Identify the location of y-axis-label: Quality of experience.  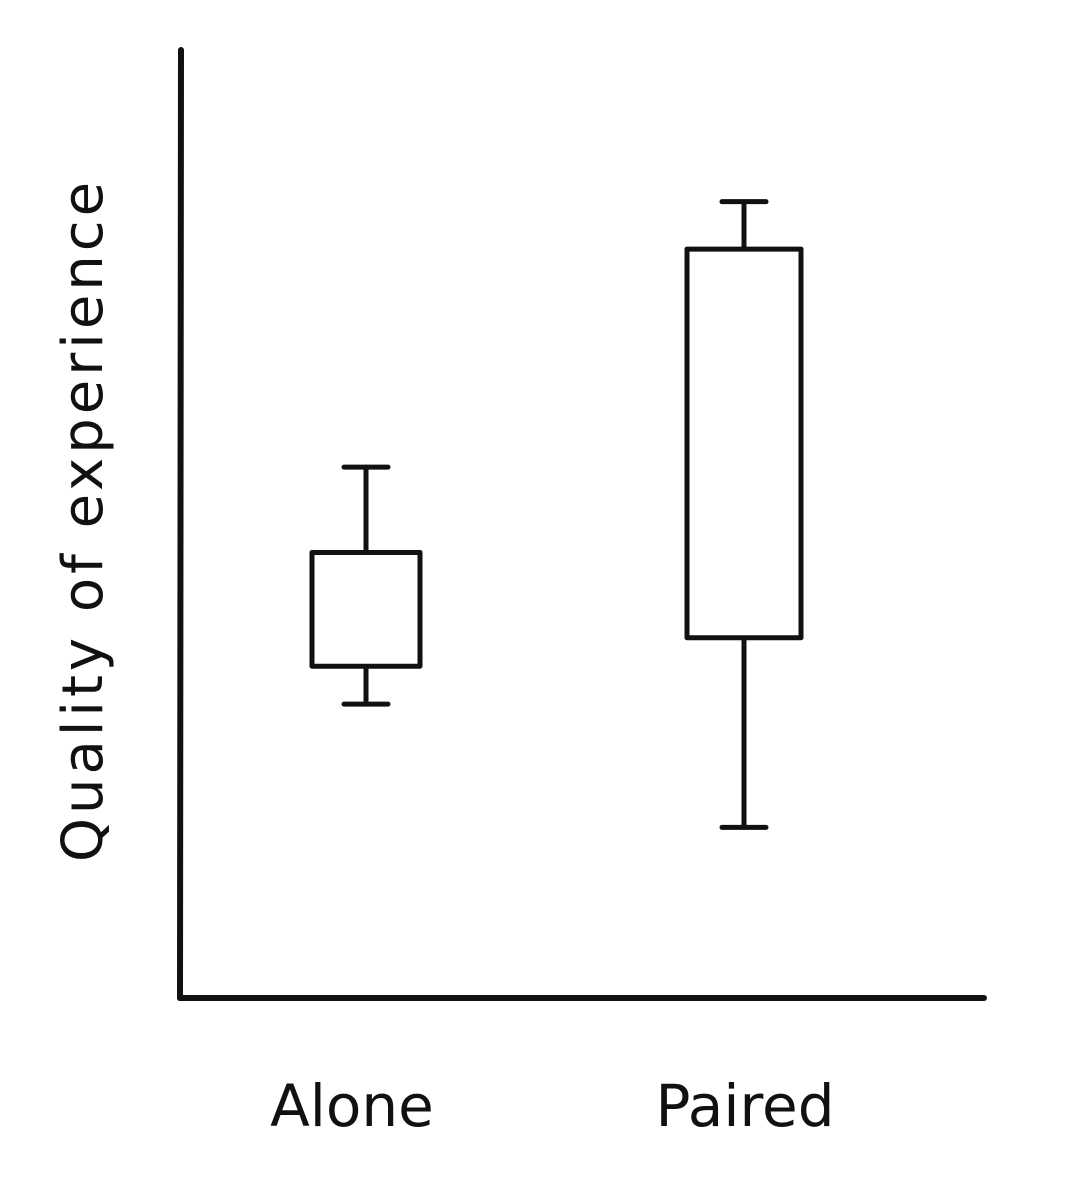
(83, 520).